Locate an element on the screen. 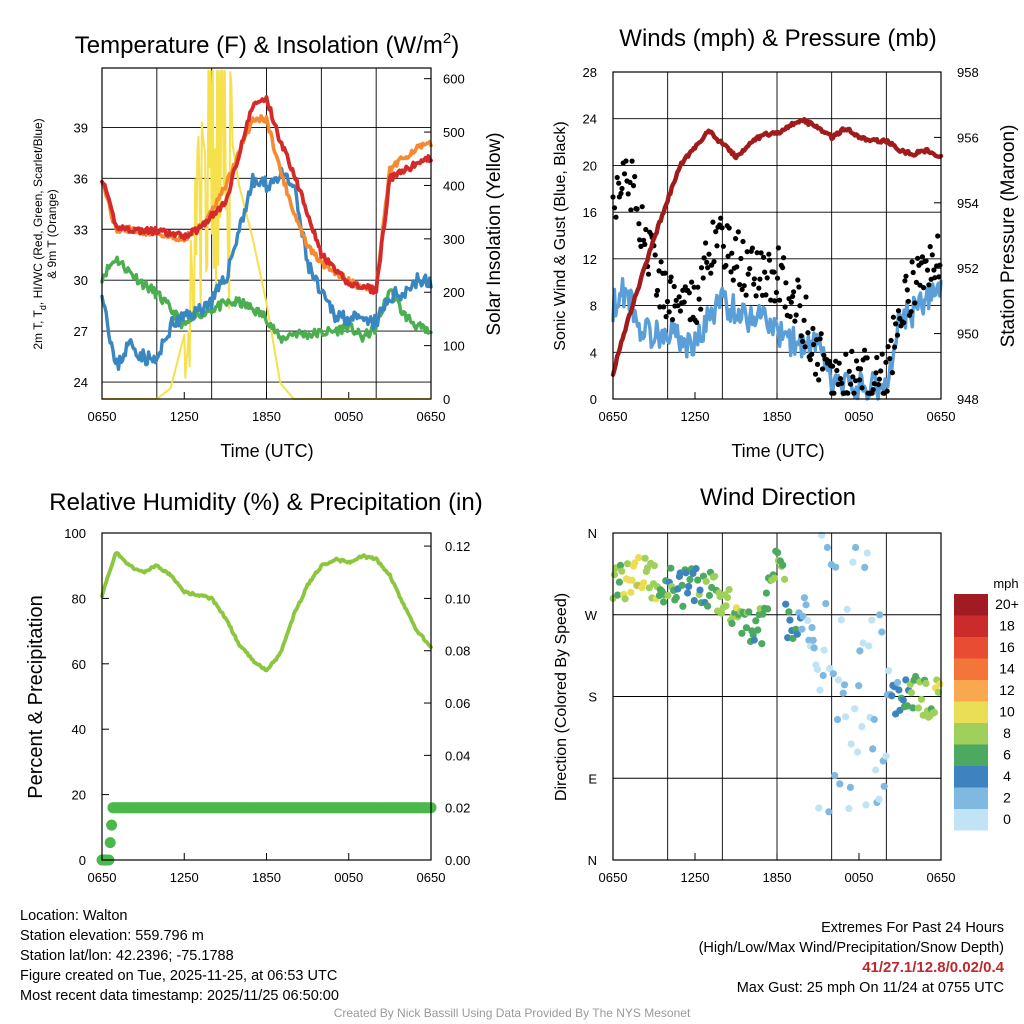  y2-tick-label: 500 is located at coordinates (454, 132).